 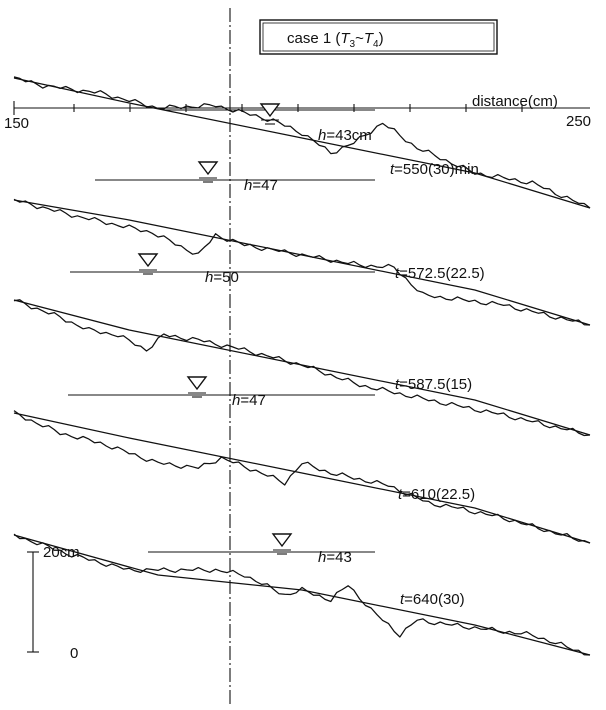 What do you see at coordinates (61, 552) in the screenshot?
I see `scale-bar-top-label: 20cm` at bounding box center [61, 552].